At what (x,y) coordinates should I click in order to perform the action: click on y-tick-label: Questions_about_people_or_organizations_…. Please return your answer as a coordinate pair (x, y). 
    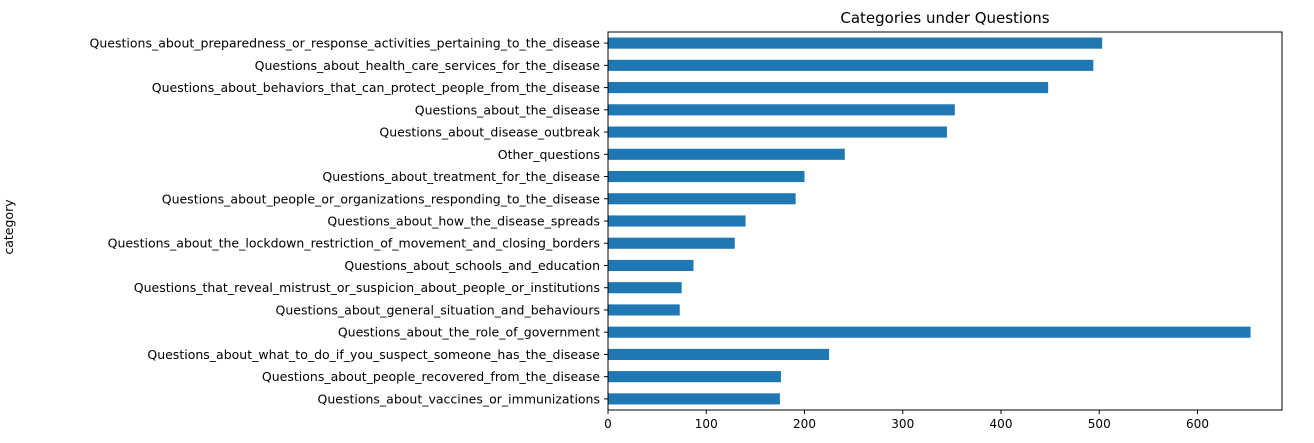
    Looking at the image, I should click on (381, 198).